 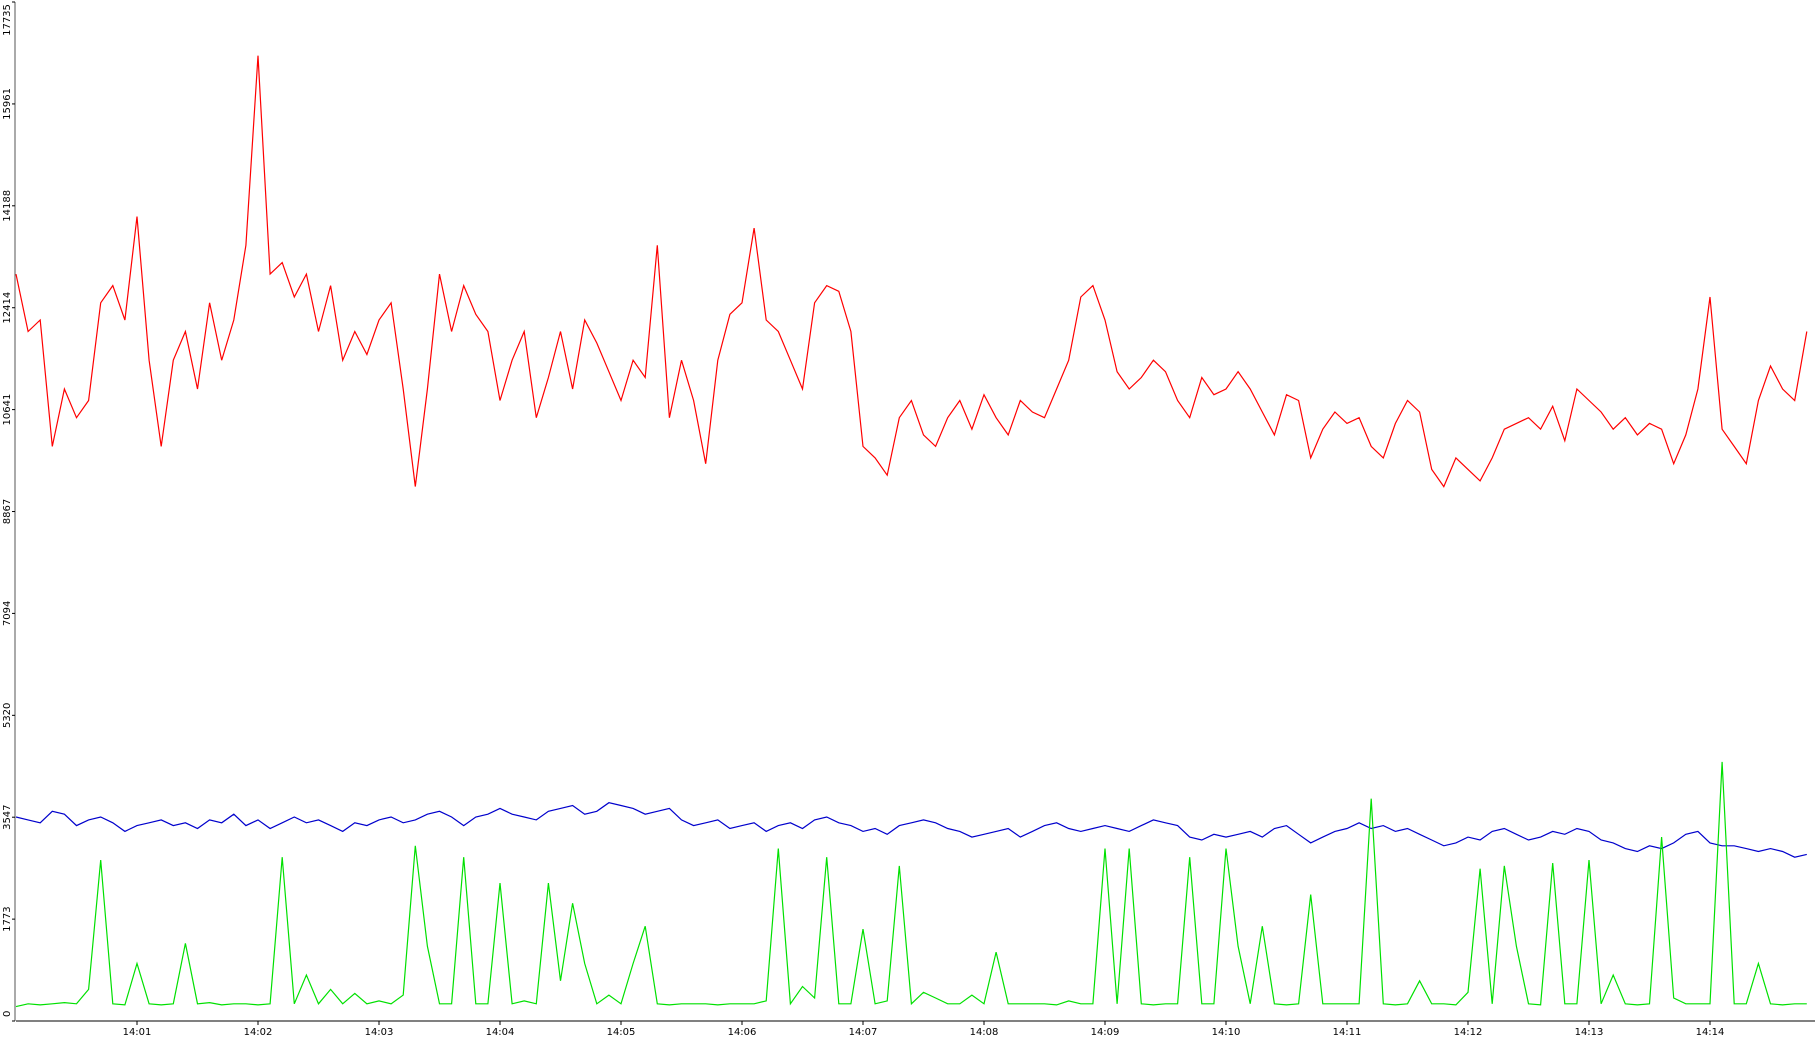 What do you see at coordinates (7, 20) in the screenshot?
I see `y-tick-label: 17735` at bounding box center [7, 20].